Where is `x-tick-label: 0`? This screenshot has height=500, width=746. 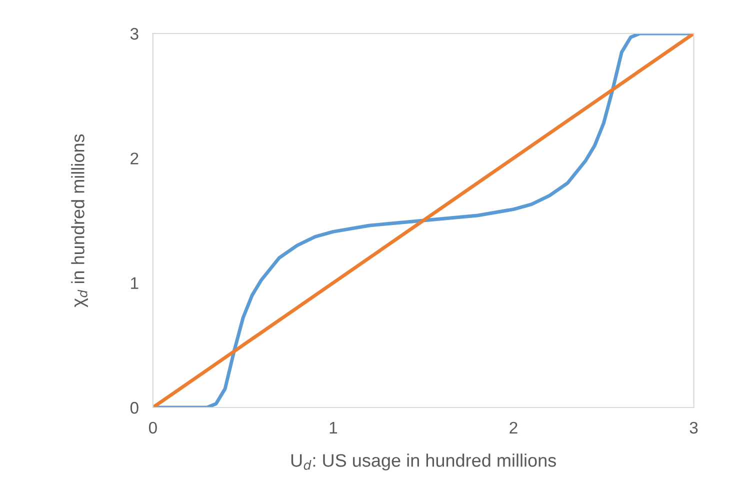 x-tick-label: 0 is located at coordinates (152, 428).